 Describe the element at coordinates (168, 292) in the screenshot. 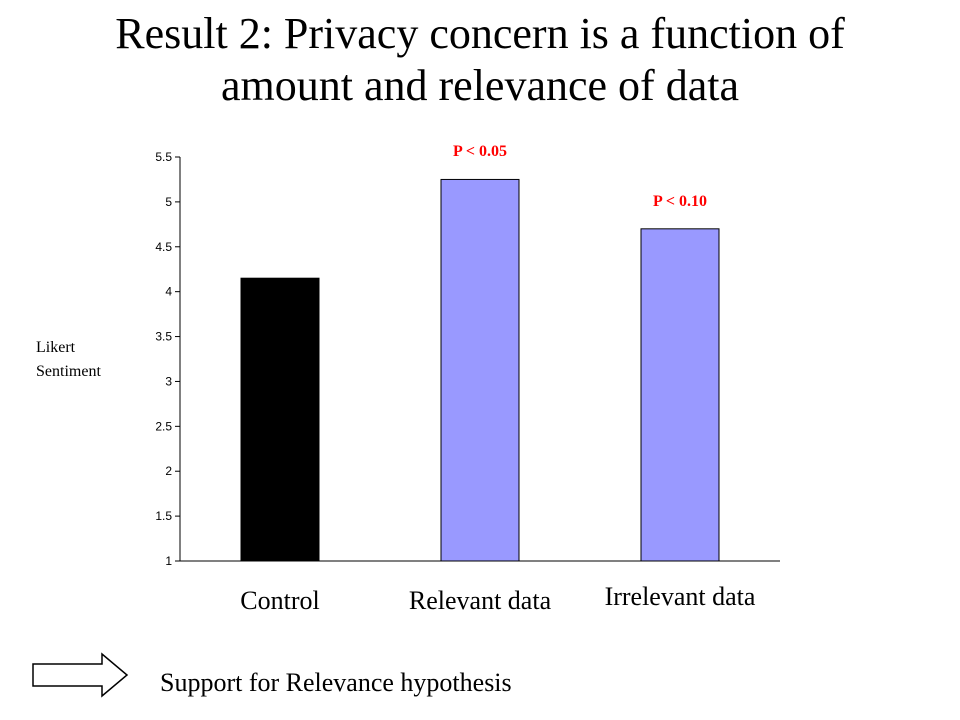

I see `y-tick-label: 4` at that location.